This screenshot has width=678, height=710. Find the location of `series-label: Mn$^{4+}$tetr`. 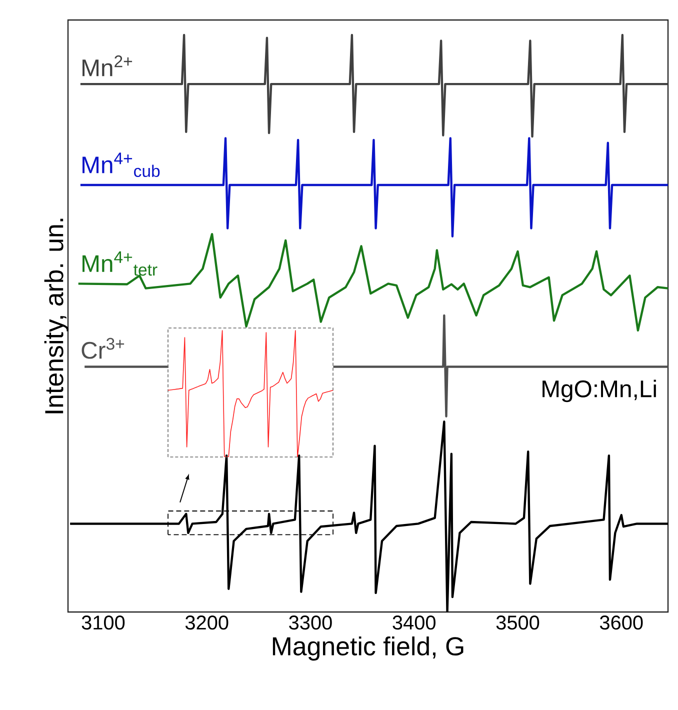

series-label: Mn$^{4+}$tetr is located at coordinates (120, 263).